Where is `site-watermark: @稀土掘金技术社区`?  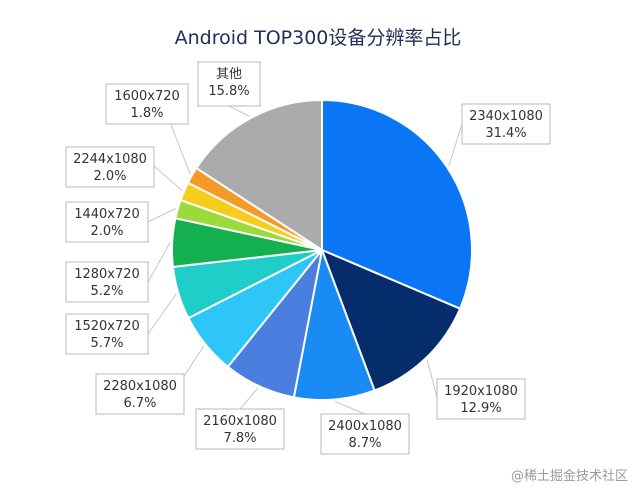 site-watermark: @稀土掘金技术社区 is located at coordinates (569, 476).